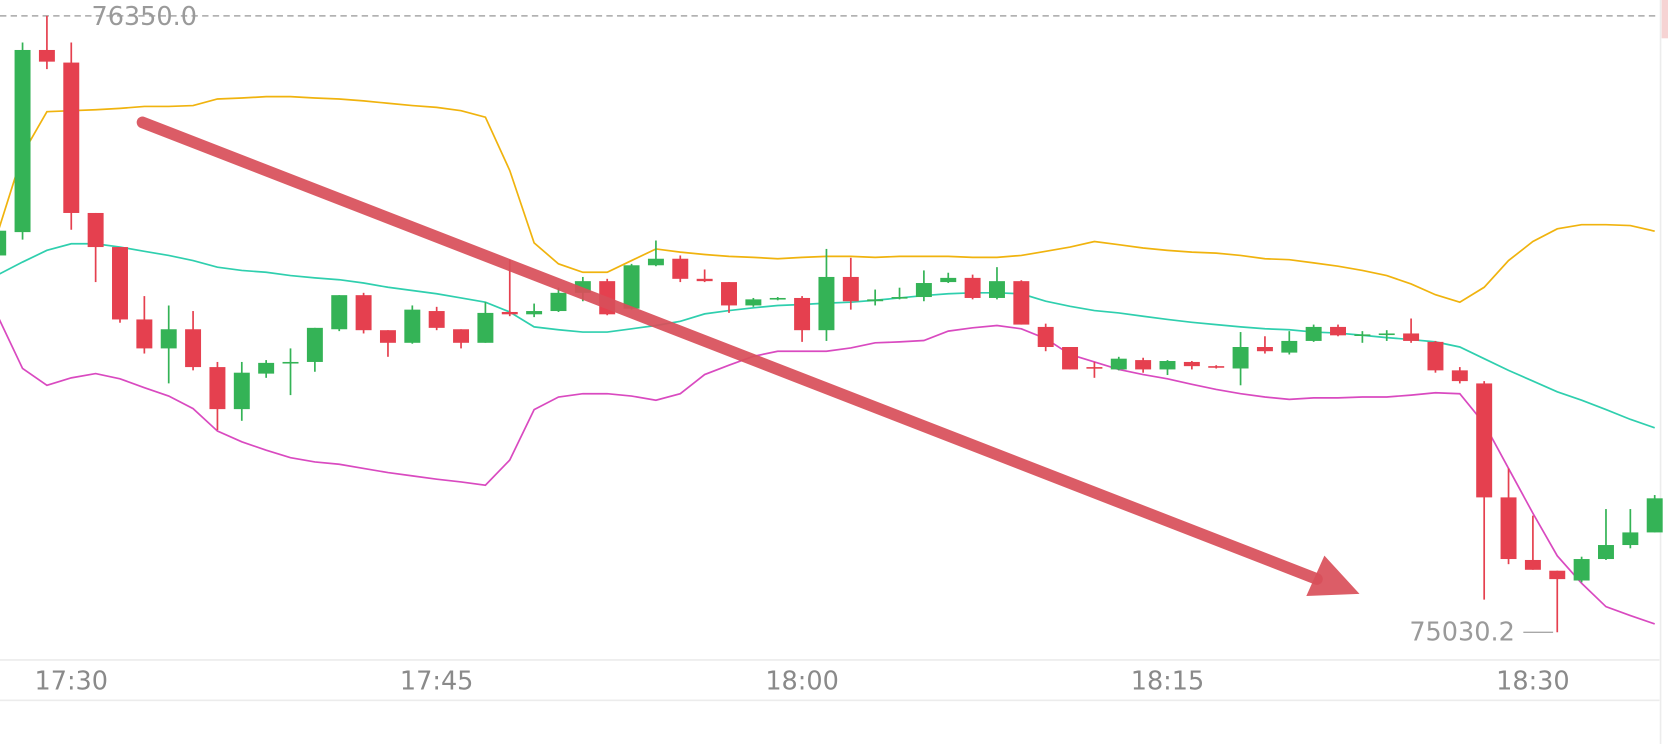  I want to click on x-tick-label: 18:15, so click(1168, 681).